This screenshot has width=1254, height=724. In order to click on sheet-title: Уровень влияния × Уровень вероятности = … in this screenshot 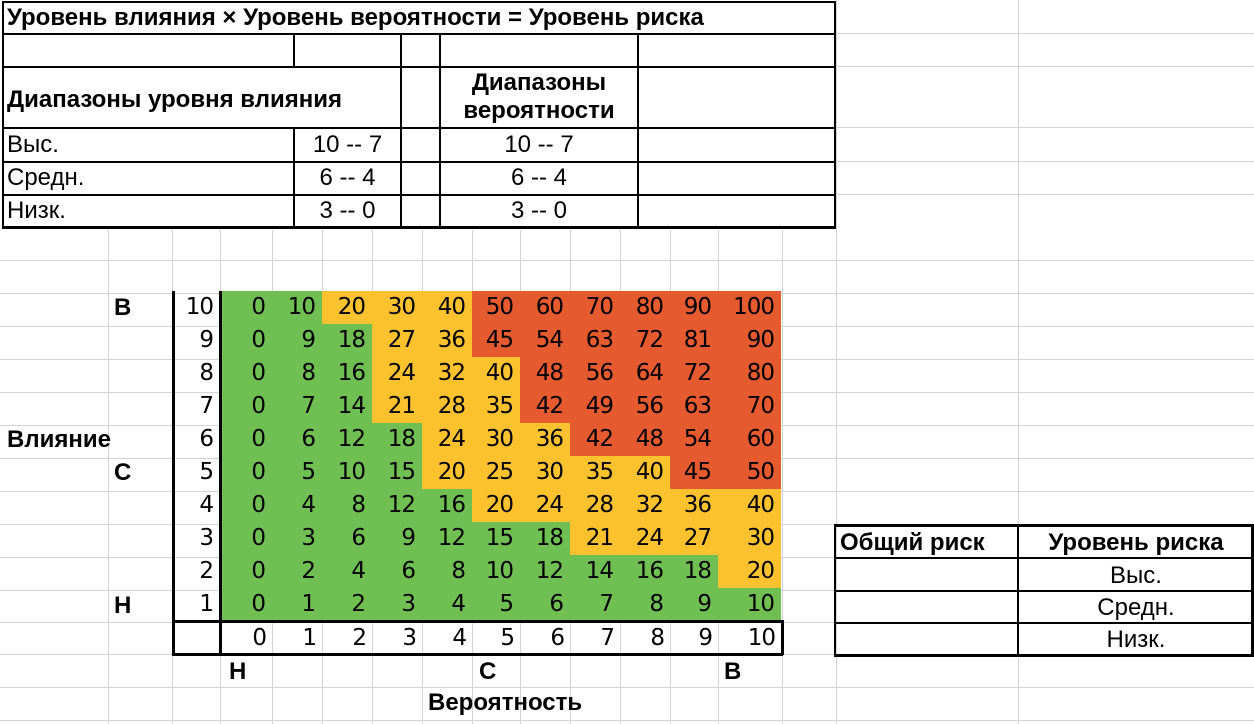, I will do `click(355, 17)`.